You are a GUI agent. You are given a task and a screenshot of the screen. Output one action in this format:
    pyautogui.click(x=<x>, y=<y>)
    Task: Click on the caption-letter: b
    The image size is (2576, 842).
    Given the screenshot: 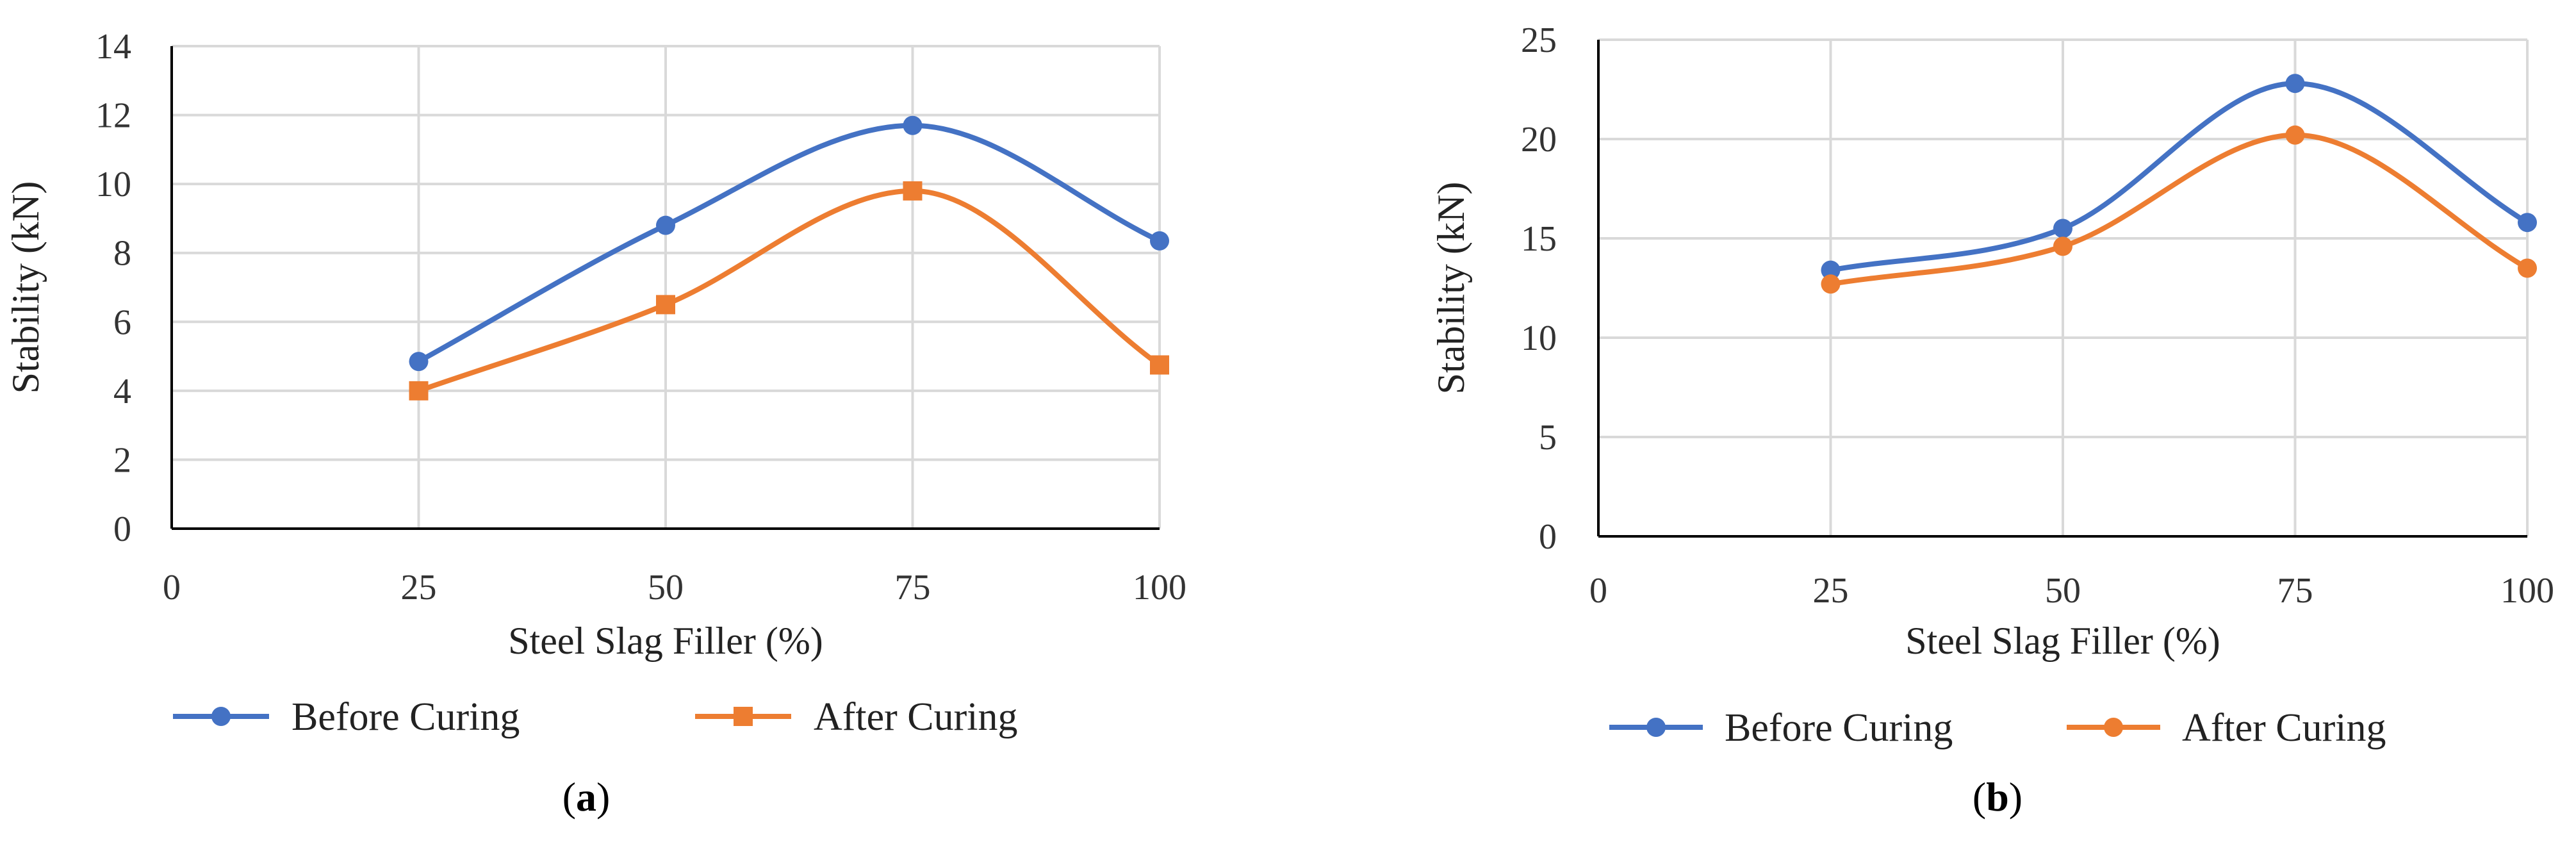 What is the action you would take?
    pyautogui.click(x=1997, y=797)
    